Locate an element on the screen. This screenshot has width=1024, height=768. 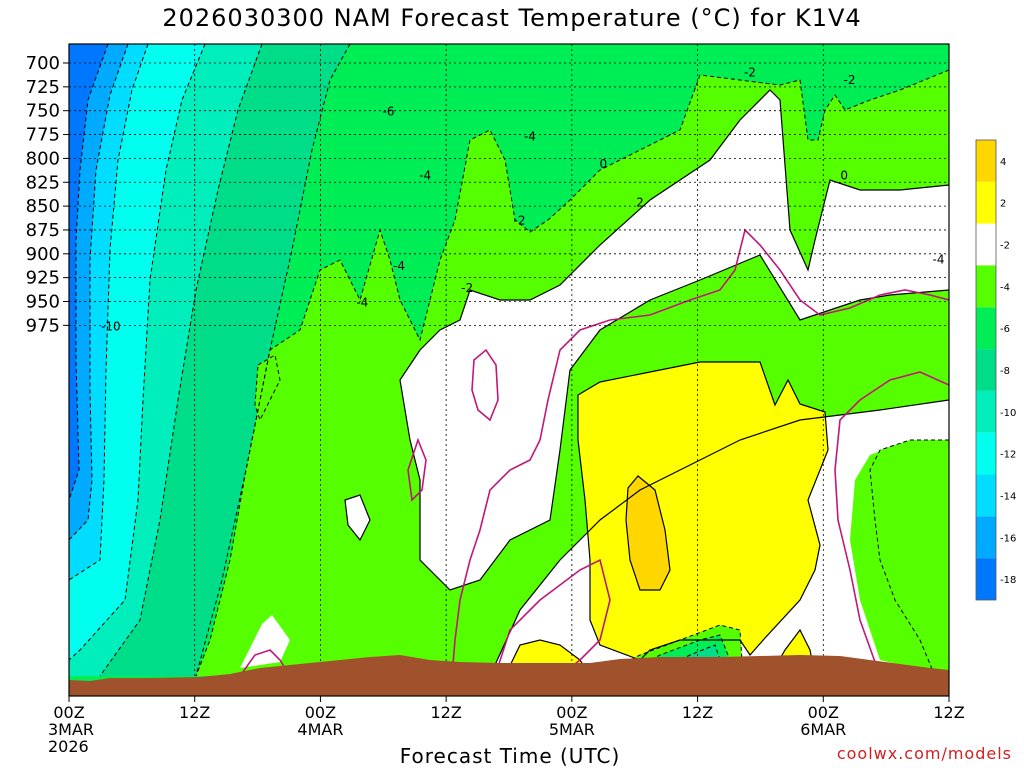
terrain is located at coordinates (509, 675).